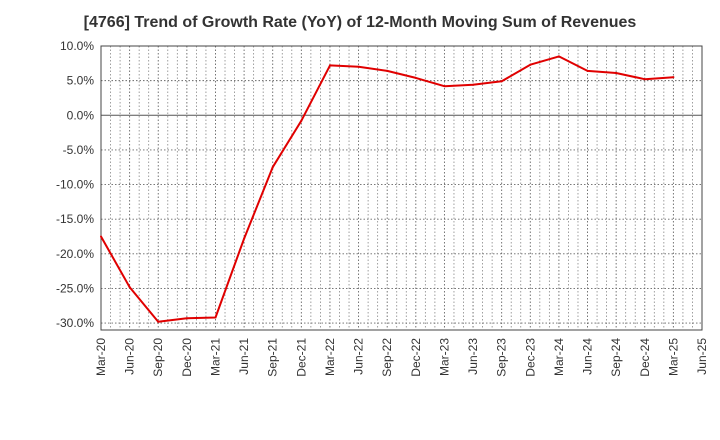 The image size is (720, 440). What do you see at coordinates (79, 150) in the screenshot?
I see `y-tick-label: -5.0%` at bounding box center [79, 150].